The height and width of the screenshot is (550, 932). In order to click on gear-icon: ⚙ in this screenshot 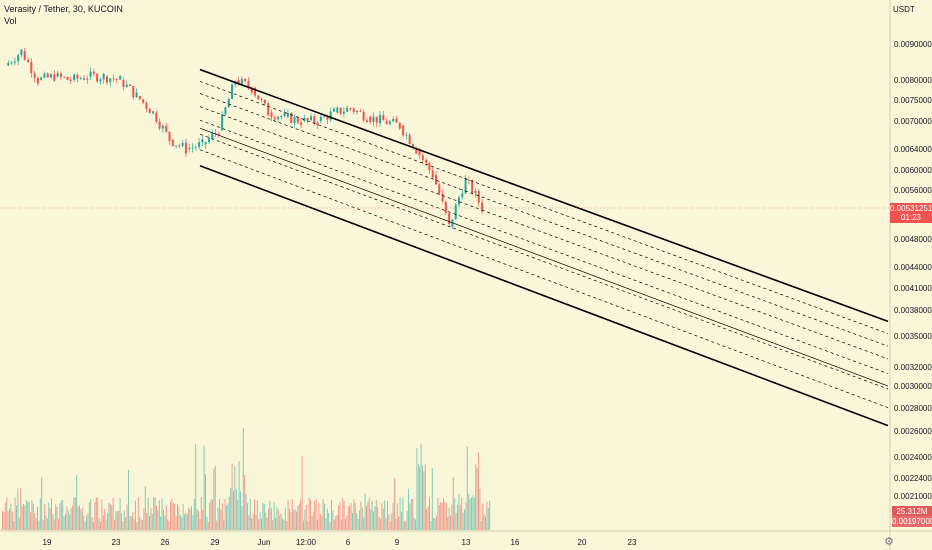, I will do `click(889, 542)`.